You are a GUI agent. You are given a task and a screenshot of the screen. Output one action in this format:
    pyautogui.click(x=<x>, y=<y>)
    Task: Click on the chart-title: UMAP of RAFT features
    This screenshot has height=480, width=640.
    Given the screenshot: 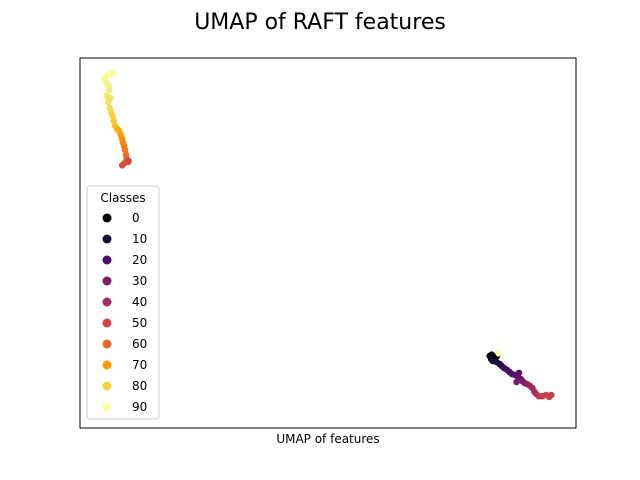 What is the action you would take?
    pyautogui.click(x=320, y=22)
    